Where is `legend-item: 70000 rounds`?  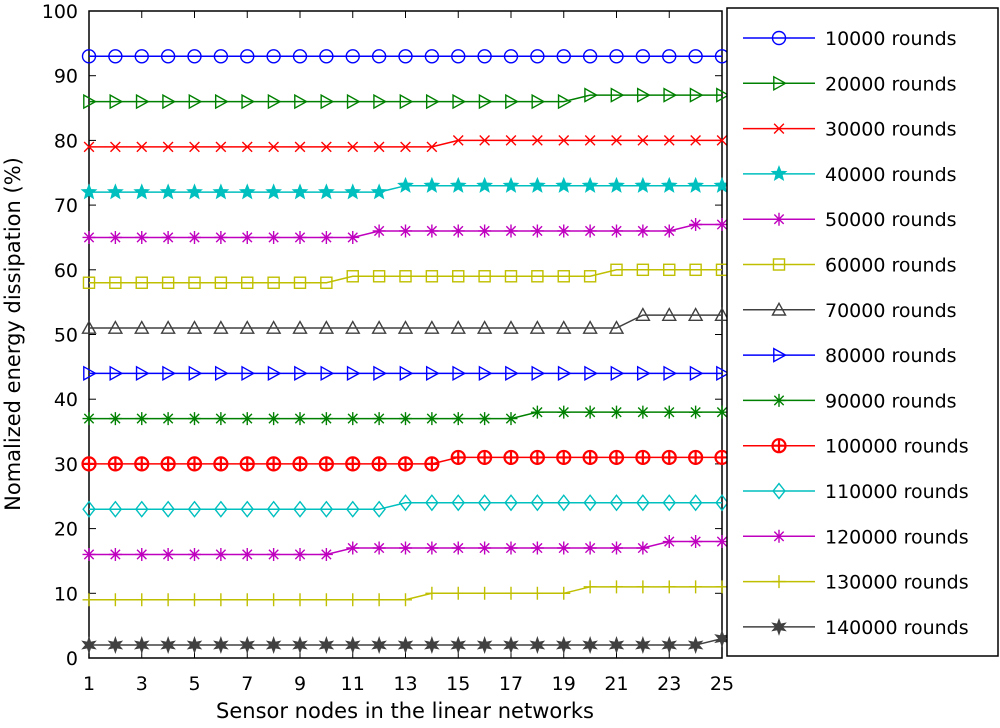 legend-item: 70000 rounds is located at coordinates (850, 311).